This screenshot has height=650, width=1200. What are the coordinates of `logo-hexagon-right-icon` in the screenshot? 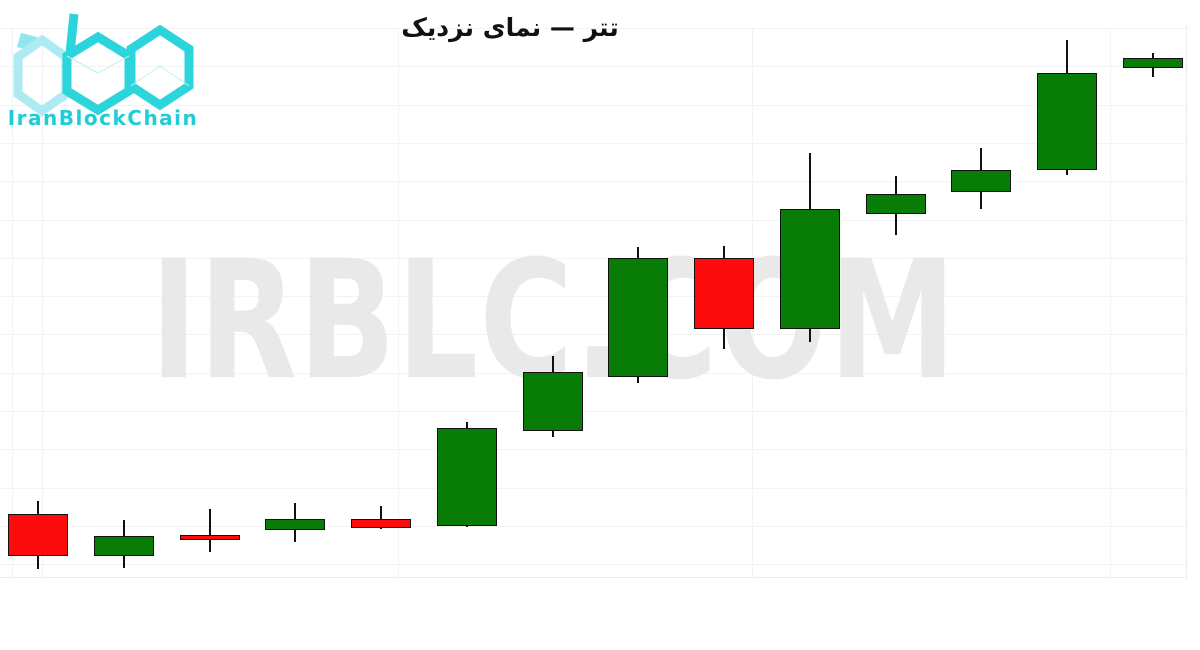 It's located at (160, 67).